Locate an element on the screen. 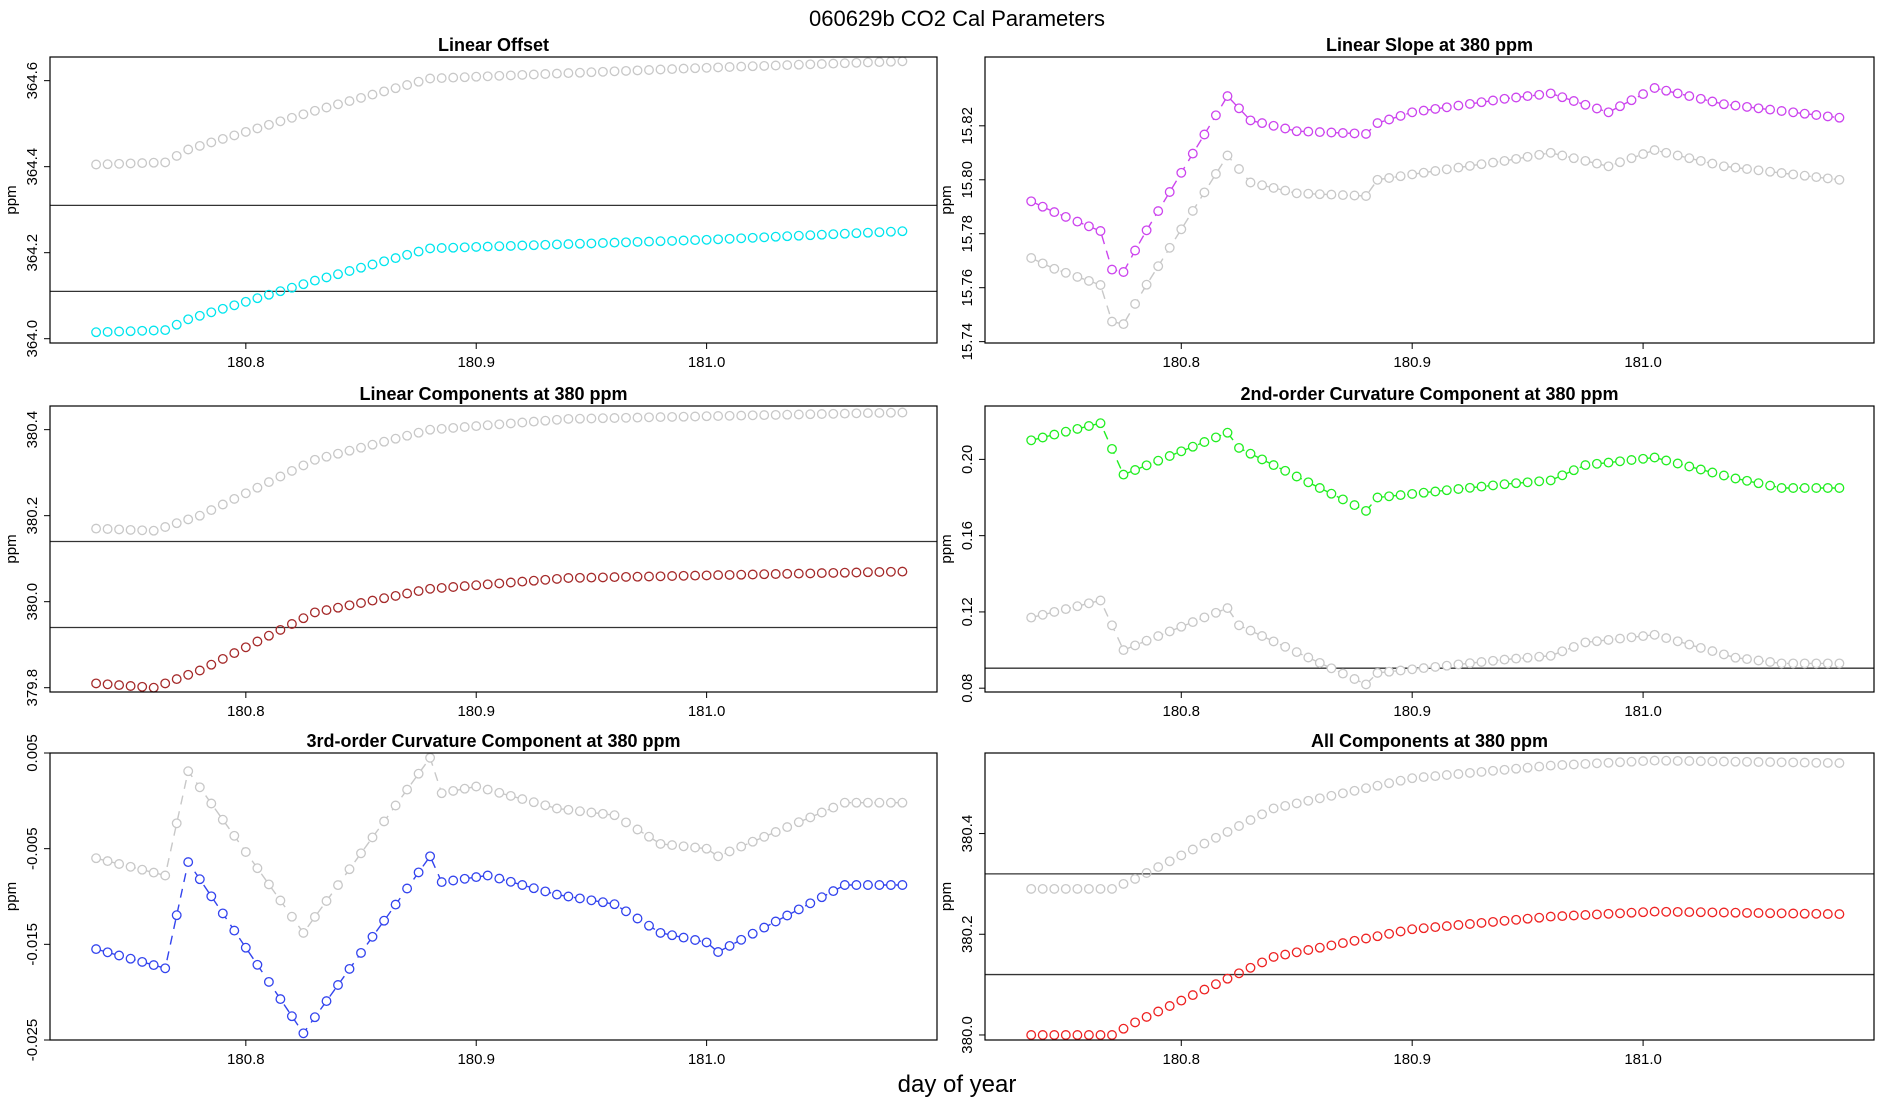 This screenshot has height=1100, width=1900. y-tick-label: 380.2 is located at coordinates (32, 516).